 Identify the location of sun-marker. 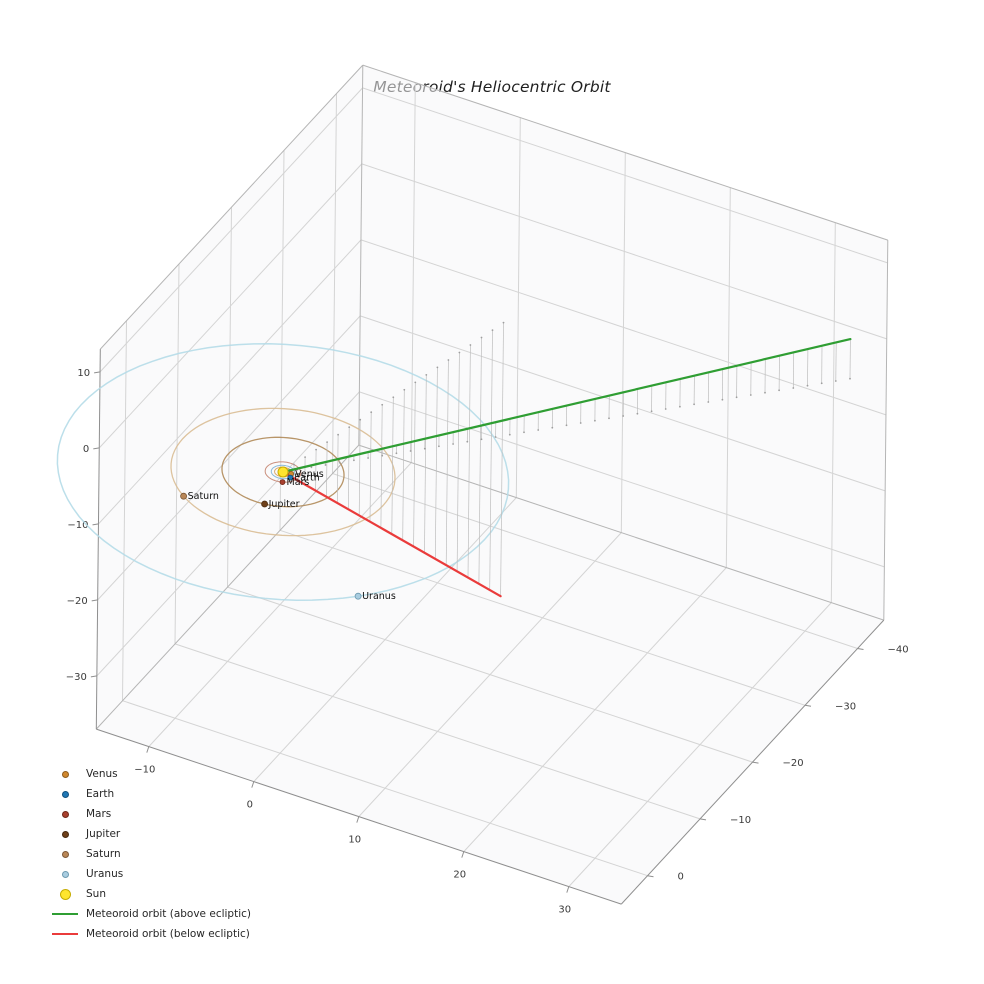
(283, 472).